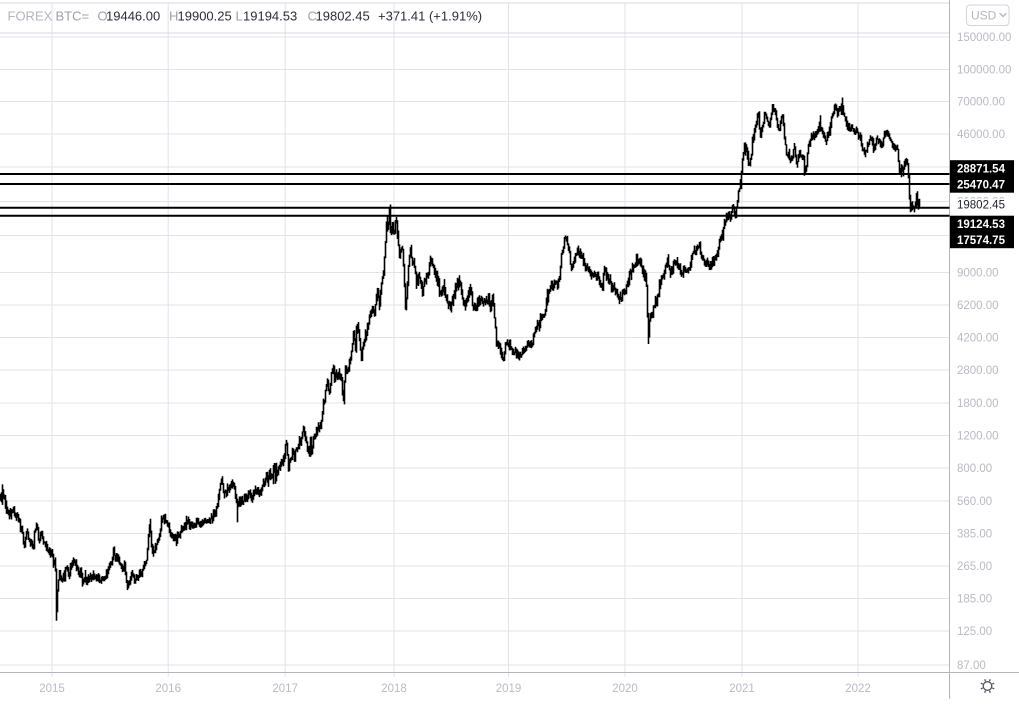 The height and width of the screenshot is (704, 1019). What do you see at coordinates (974, 535) in the screenshot?
I see `svg-text: 385.00` at bounding box center [974, 535].